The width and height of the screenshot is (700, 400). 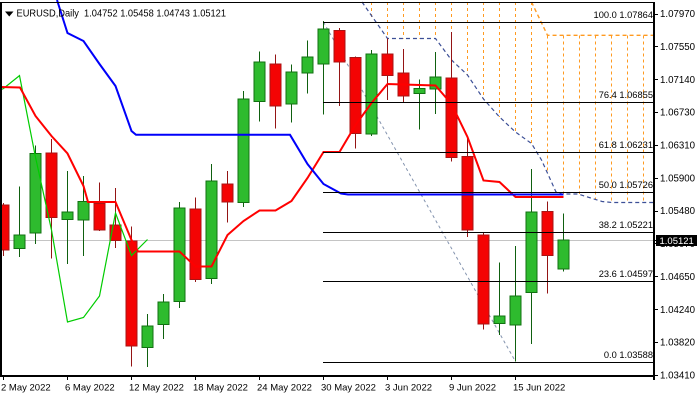 What do you see at coordinates (539, 388) in the screenshot?
I see `svg-text: 15 Jun 2022` at bounding box center [539, 388].